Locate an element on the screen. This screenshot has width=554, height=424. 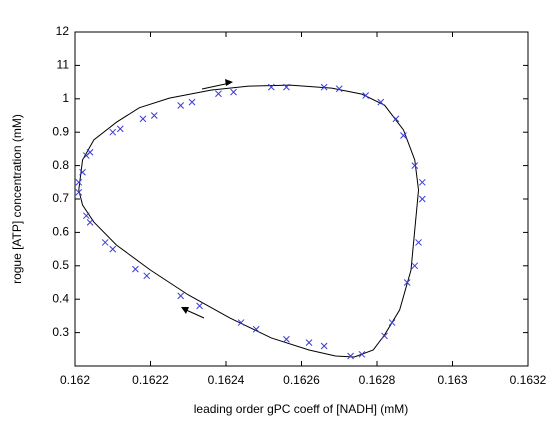
x-tick-label: 0.1628 is located at coordinates (377, 380).